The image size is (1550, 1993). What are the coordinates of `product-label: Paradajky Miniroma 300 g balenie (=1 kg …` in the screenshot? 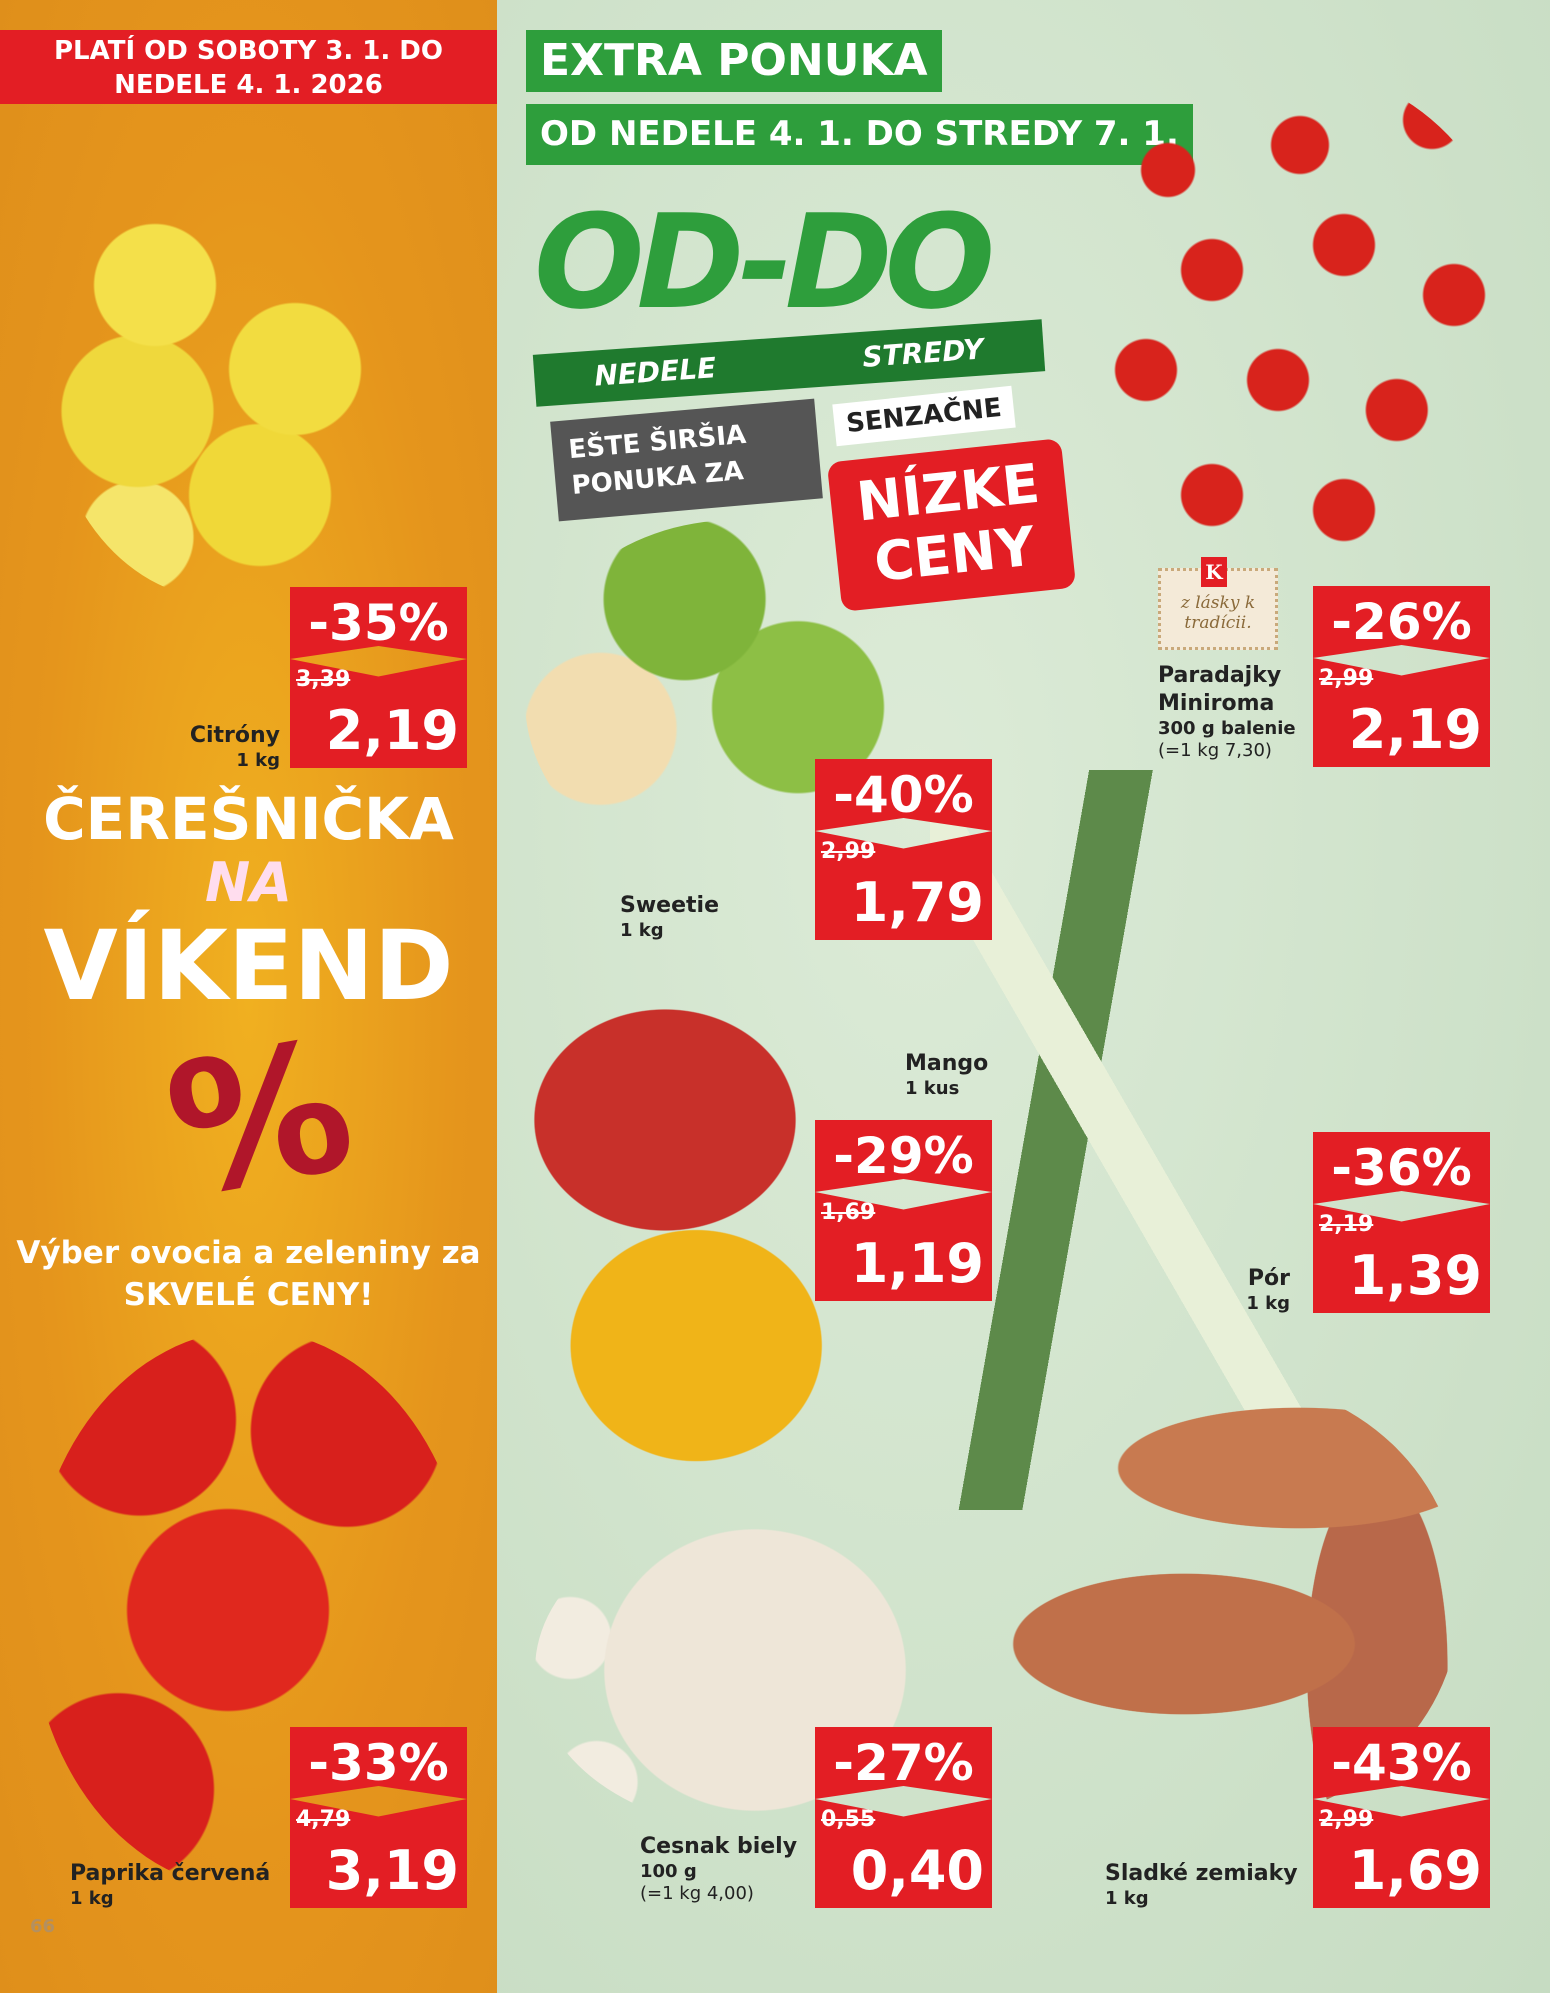 It's located at (1233, 712).